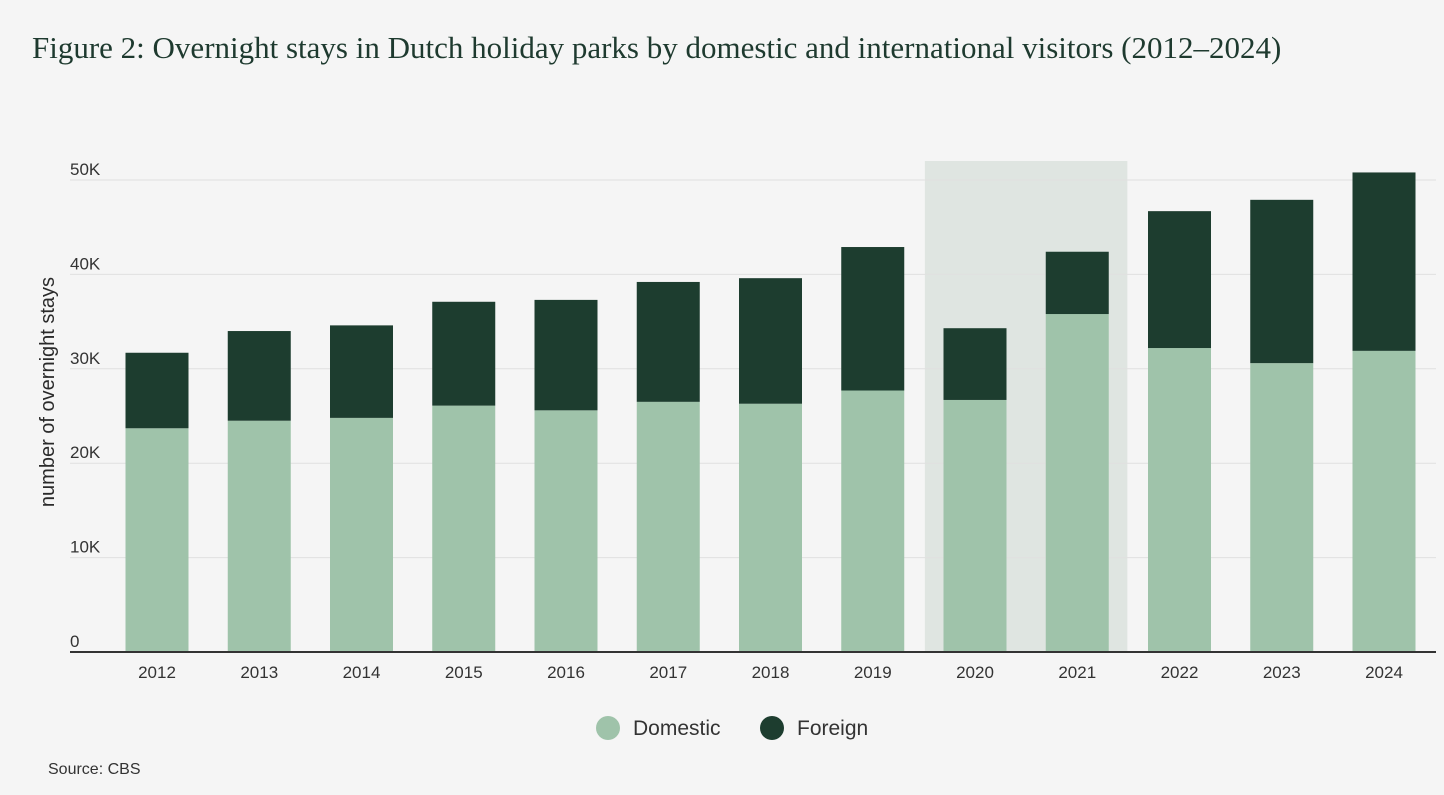 This screenshot has height=795, width=1444. What do you see at coordinates (1077, 283) in the screenshot?
I see `bar-foreign-2021` at bounding box center [1077, 283].